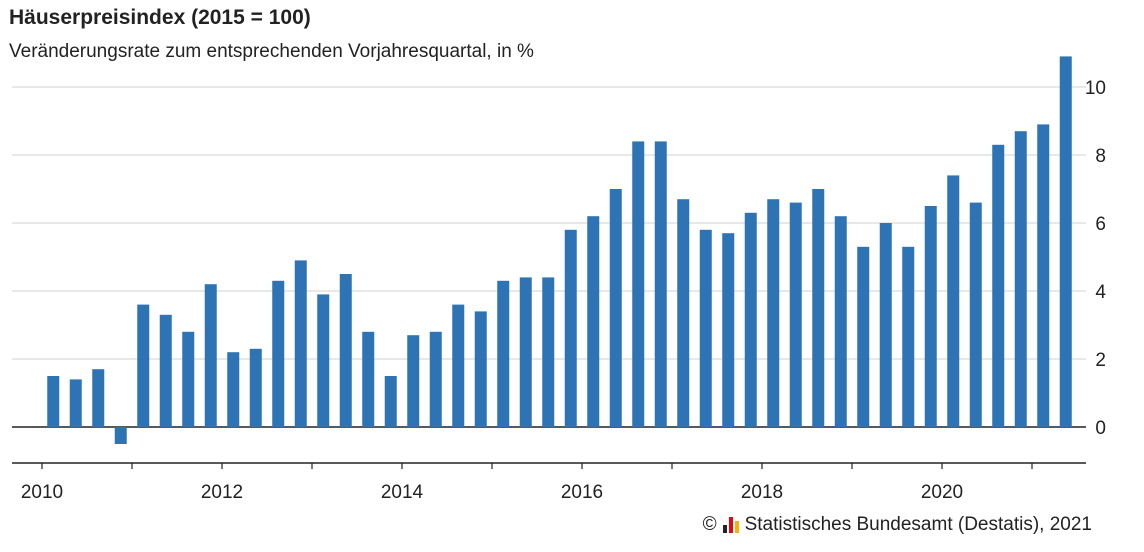 The image size is (1144, 552). I want to click on x-axis: 2010 2012 2014 2016 2018 2020, so click(549, 482).